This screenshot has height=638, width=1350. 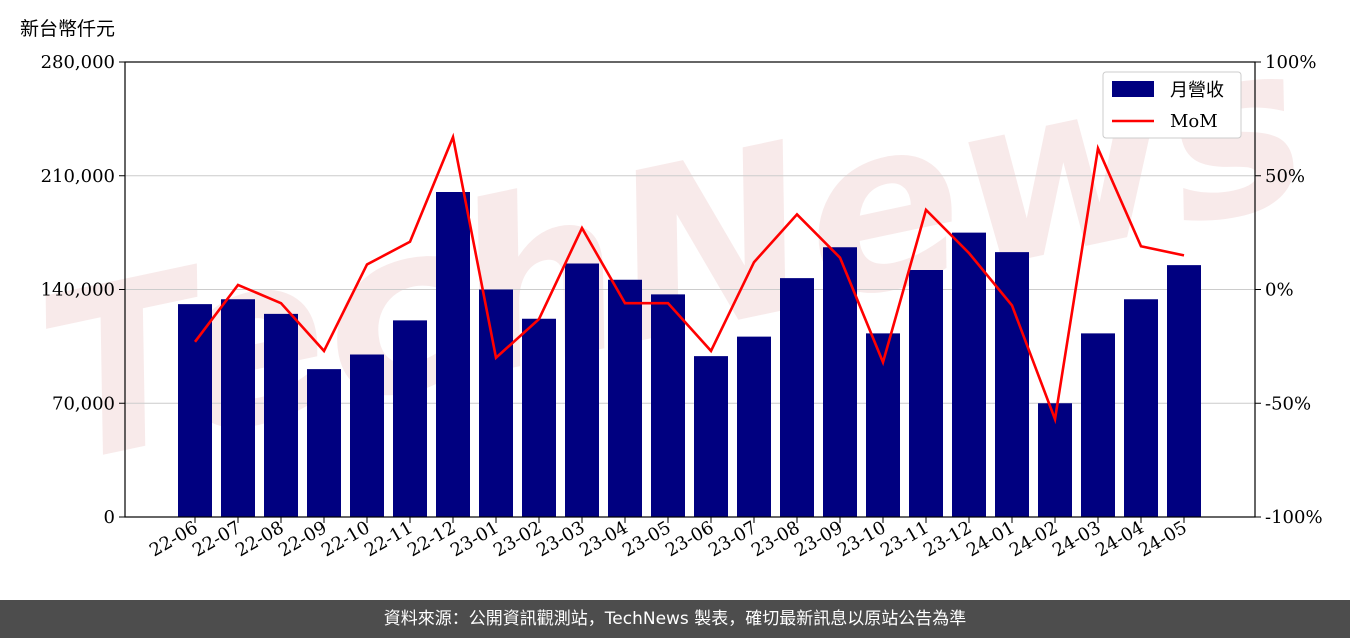 What do you see at coordinates (109, 517) in the screenshot?
I see `y-left-tick-label: 0` at bounding box center [109, 517].